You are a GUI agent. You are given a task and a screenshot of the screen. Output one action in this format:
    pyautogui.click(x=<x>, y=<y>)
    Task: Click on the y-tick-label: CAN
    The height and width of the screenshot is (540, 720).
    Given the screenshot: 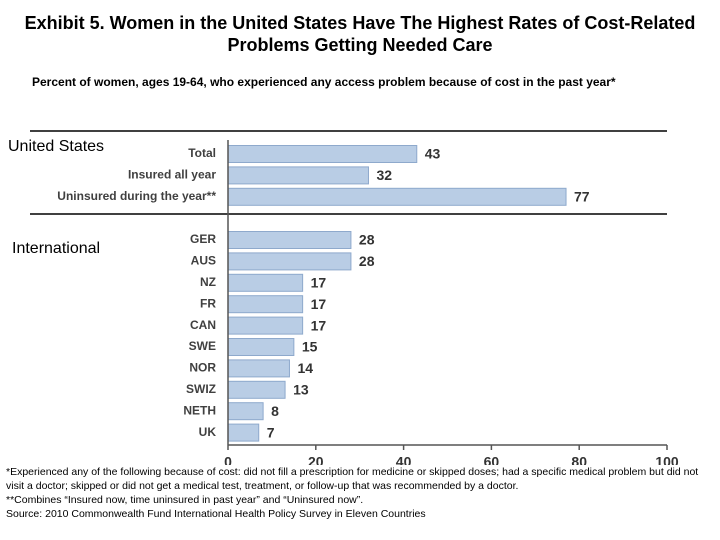 What is the action you would take?
    pyautogui.click(x=203, y=325)
    